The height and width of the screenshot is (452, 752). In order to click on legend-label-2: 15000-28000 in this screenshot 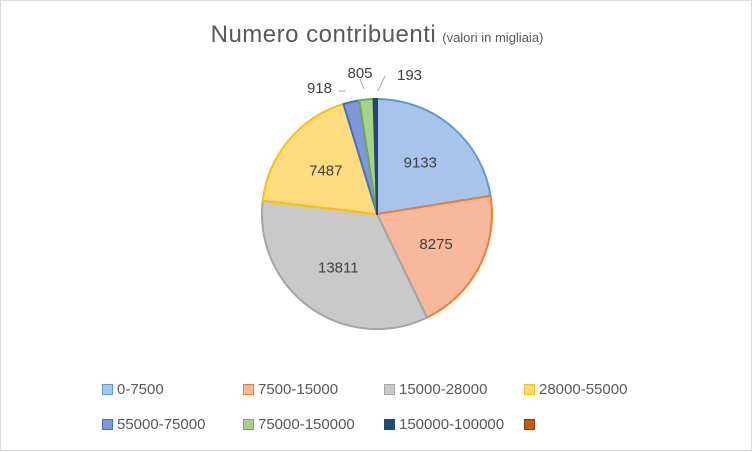, I will do `click(443, 389)`.